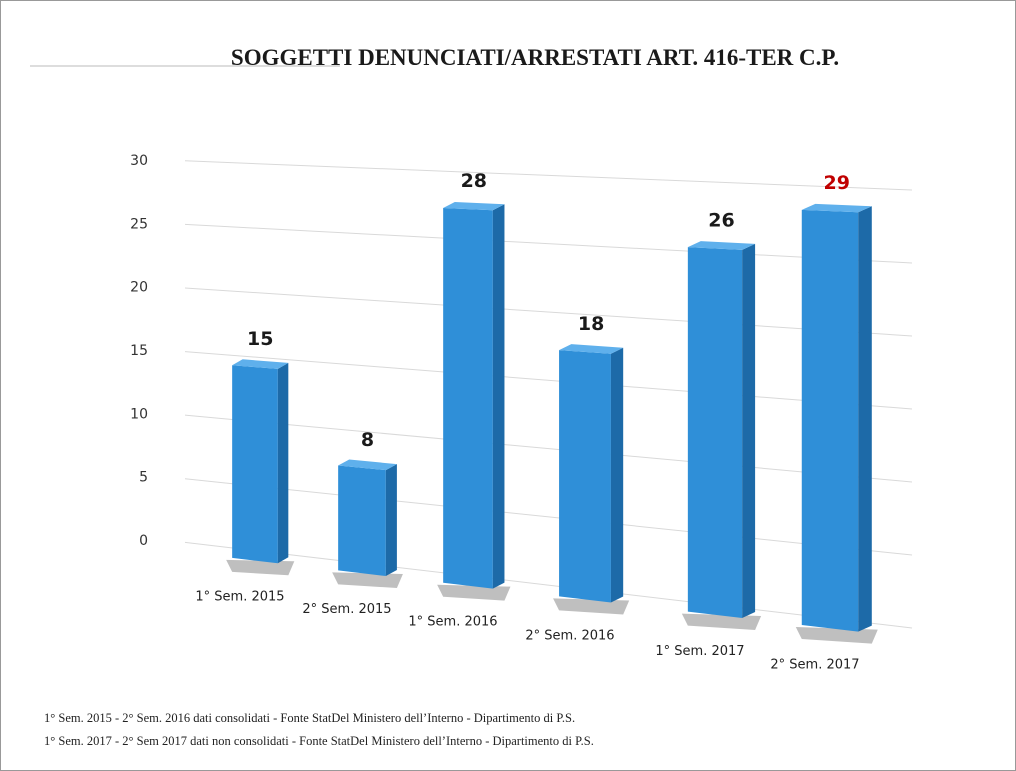  I want to click on x-tick-label: 1° Sem. 2015, so click(239, 597).